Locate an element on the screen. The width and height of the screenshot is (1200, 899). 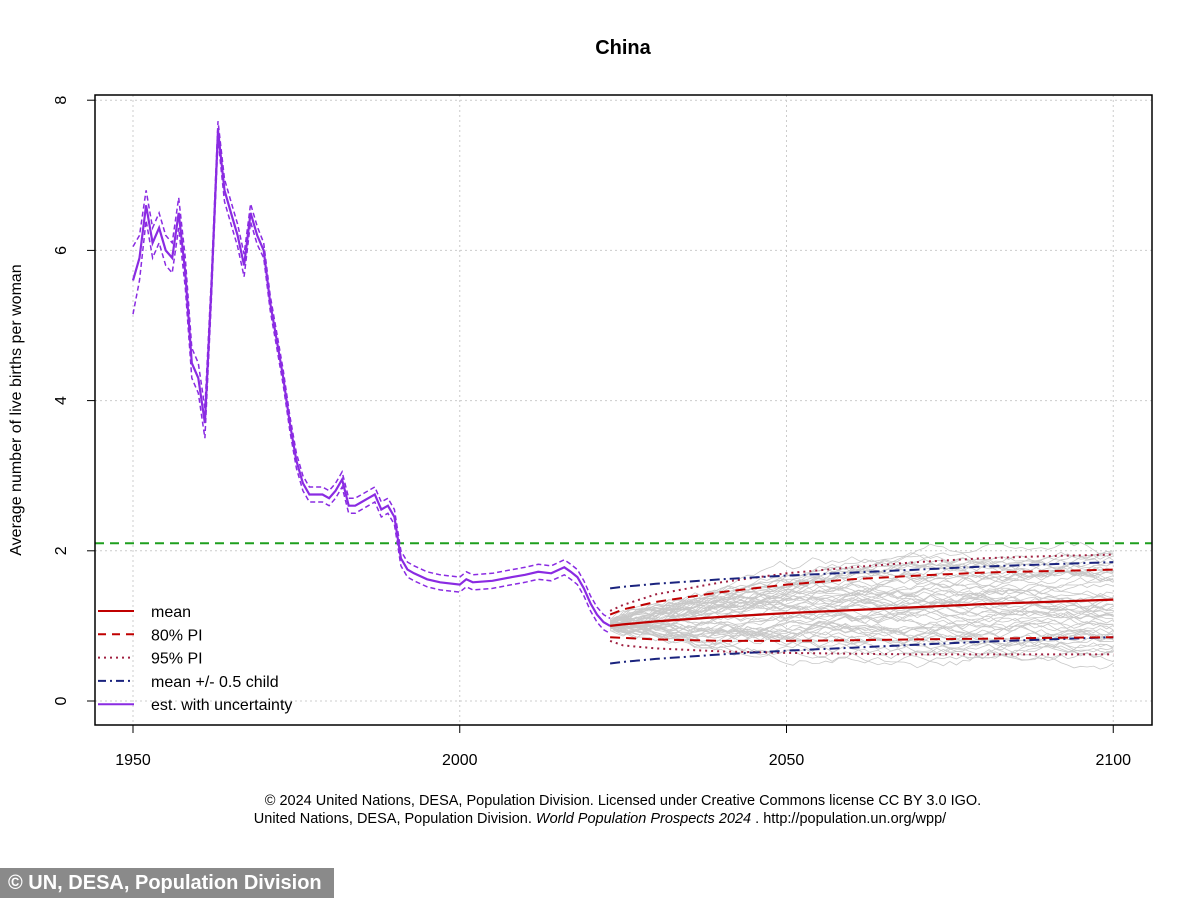
legend-label: 80% PI is located at coordinates (177, 635).